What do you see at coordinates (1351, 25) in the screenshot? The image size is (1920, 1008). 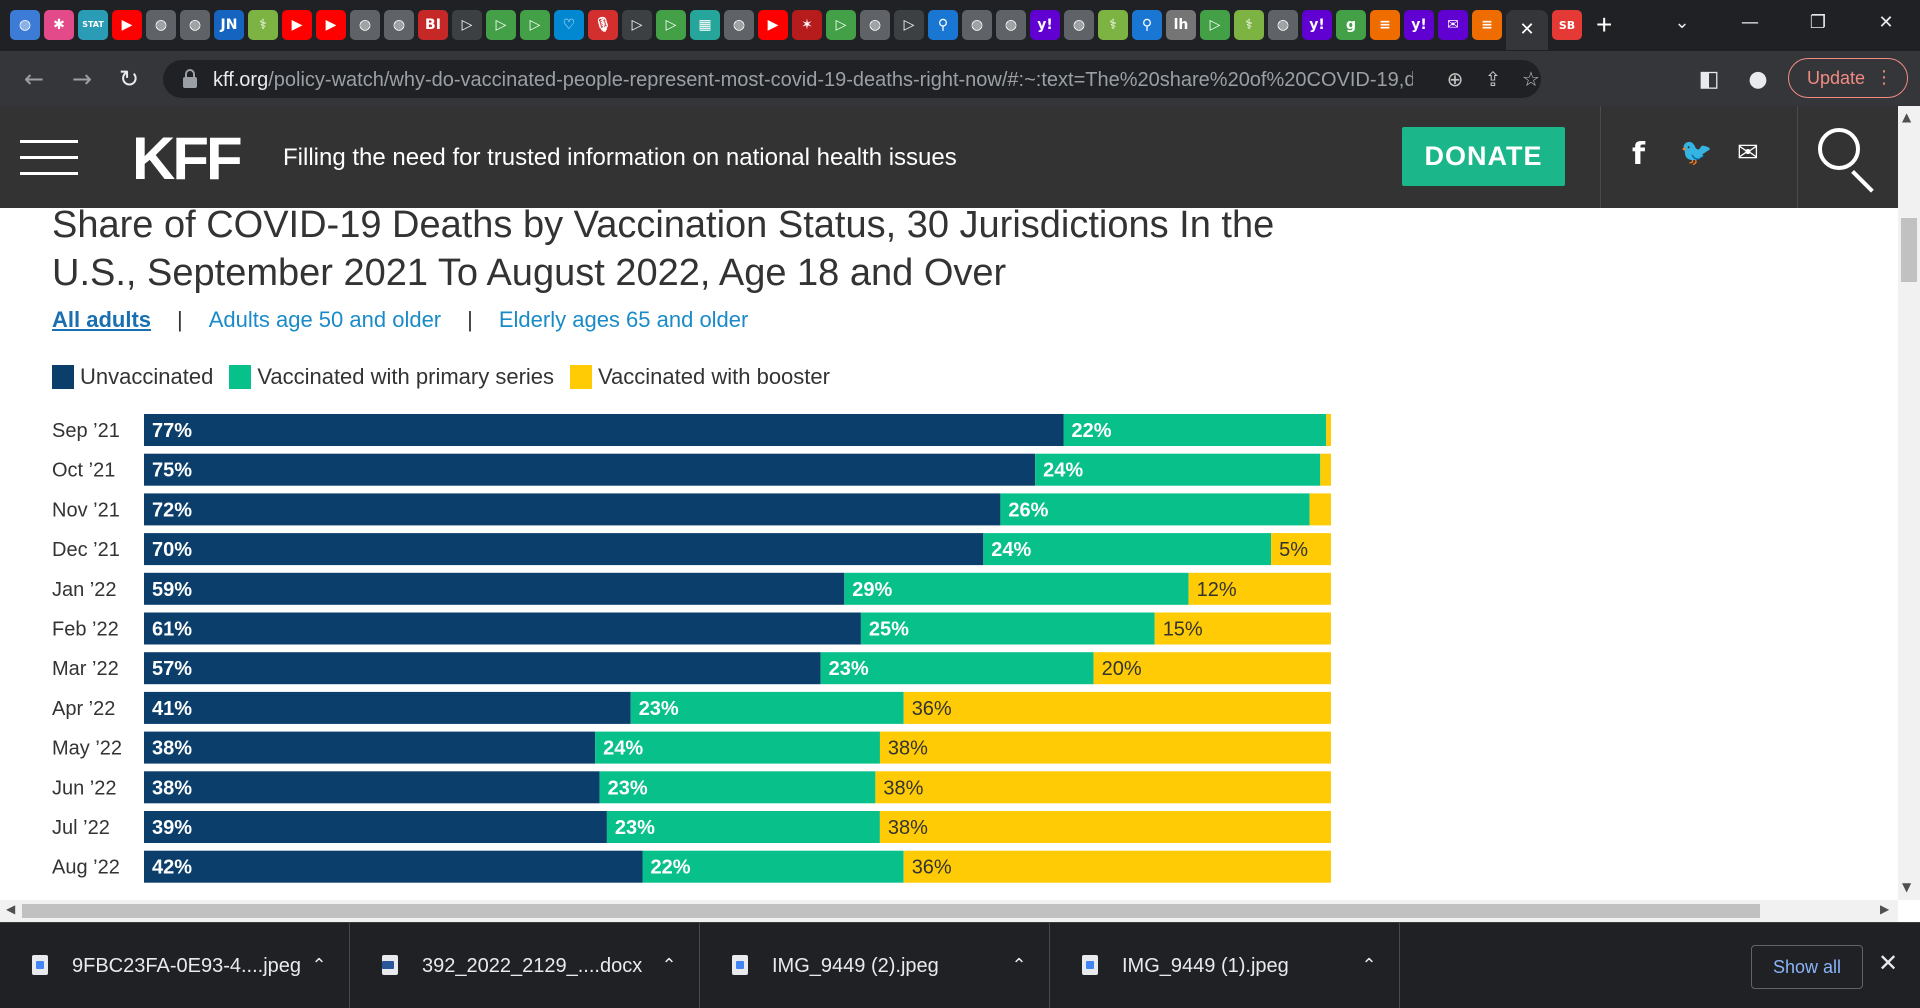 I see `g-favicon: g` at bounding box center [1351, 25].